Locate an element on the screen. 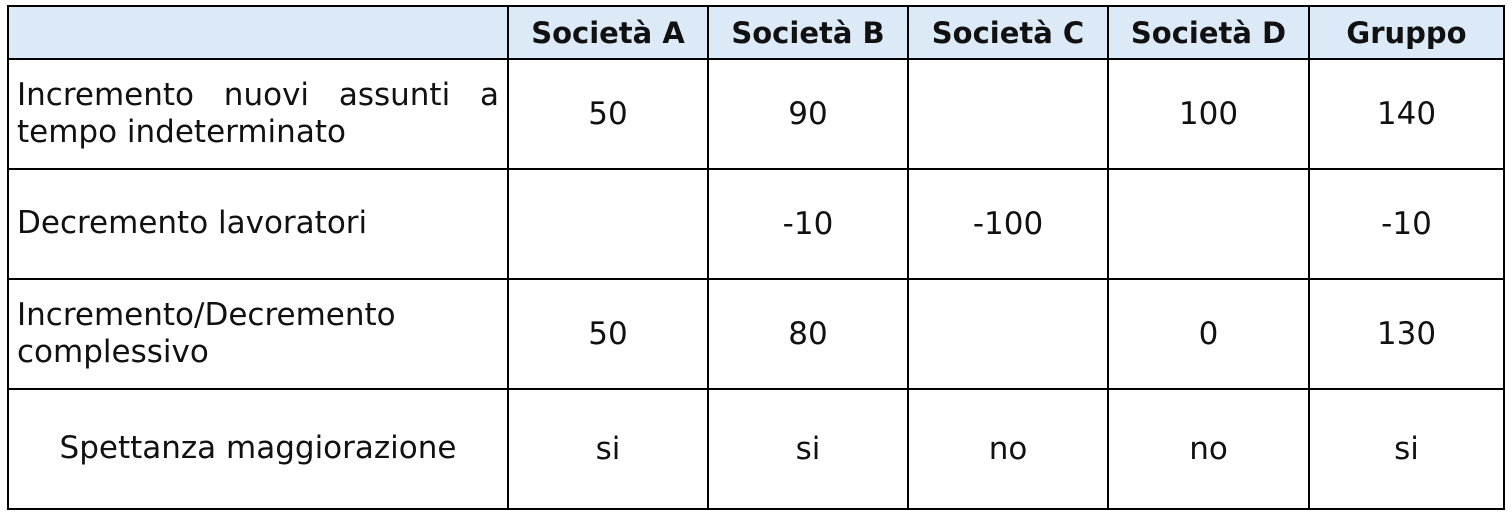  cell: 0 is located at coordinates (1208, 334).